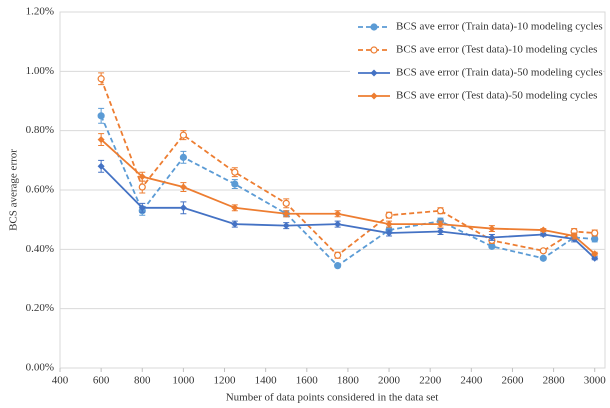 Image resolution: width=610 pixels, height=408 pixels. What do you see at coordinates (430, 381) in the screenshot?
I see `x-tick-label: 2200` at bounding box center [430, 381].